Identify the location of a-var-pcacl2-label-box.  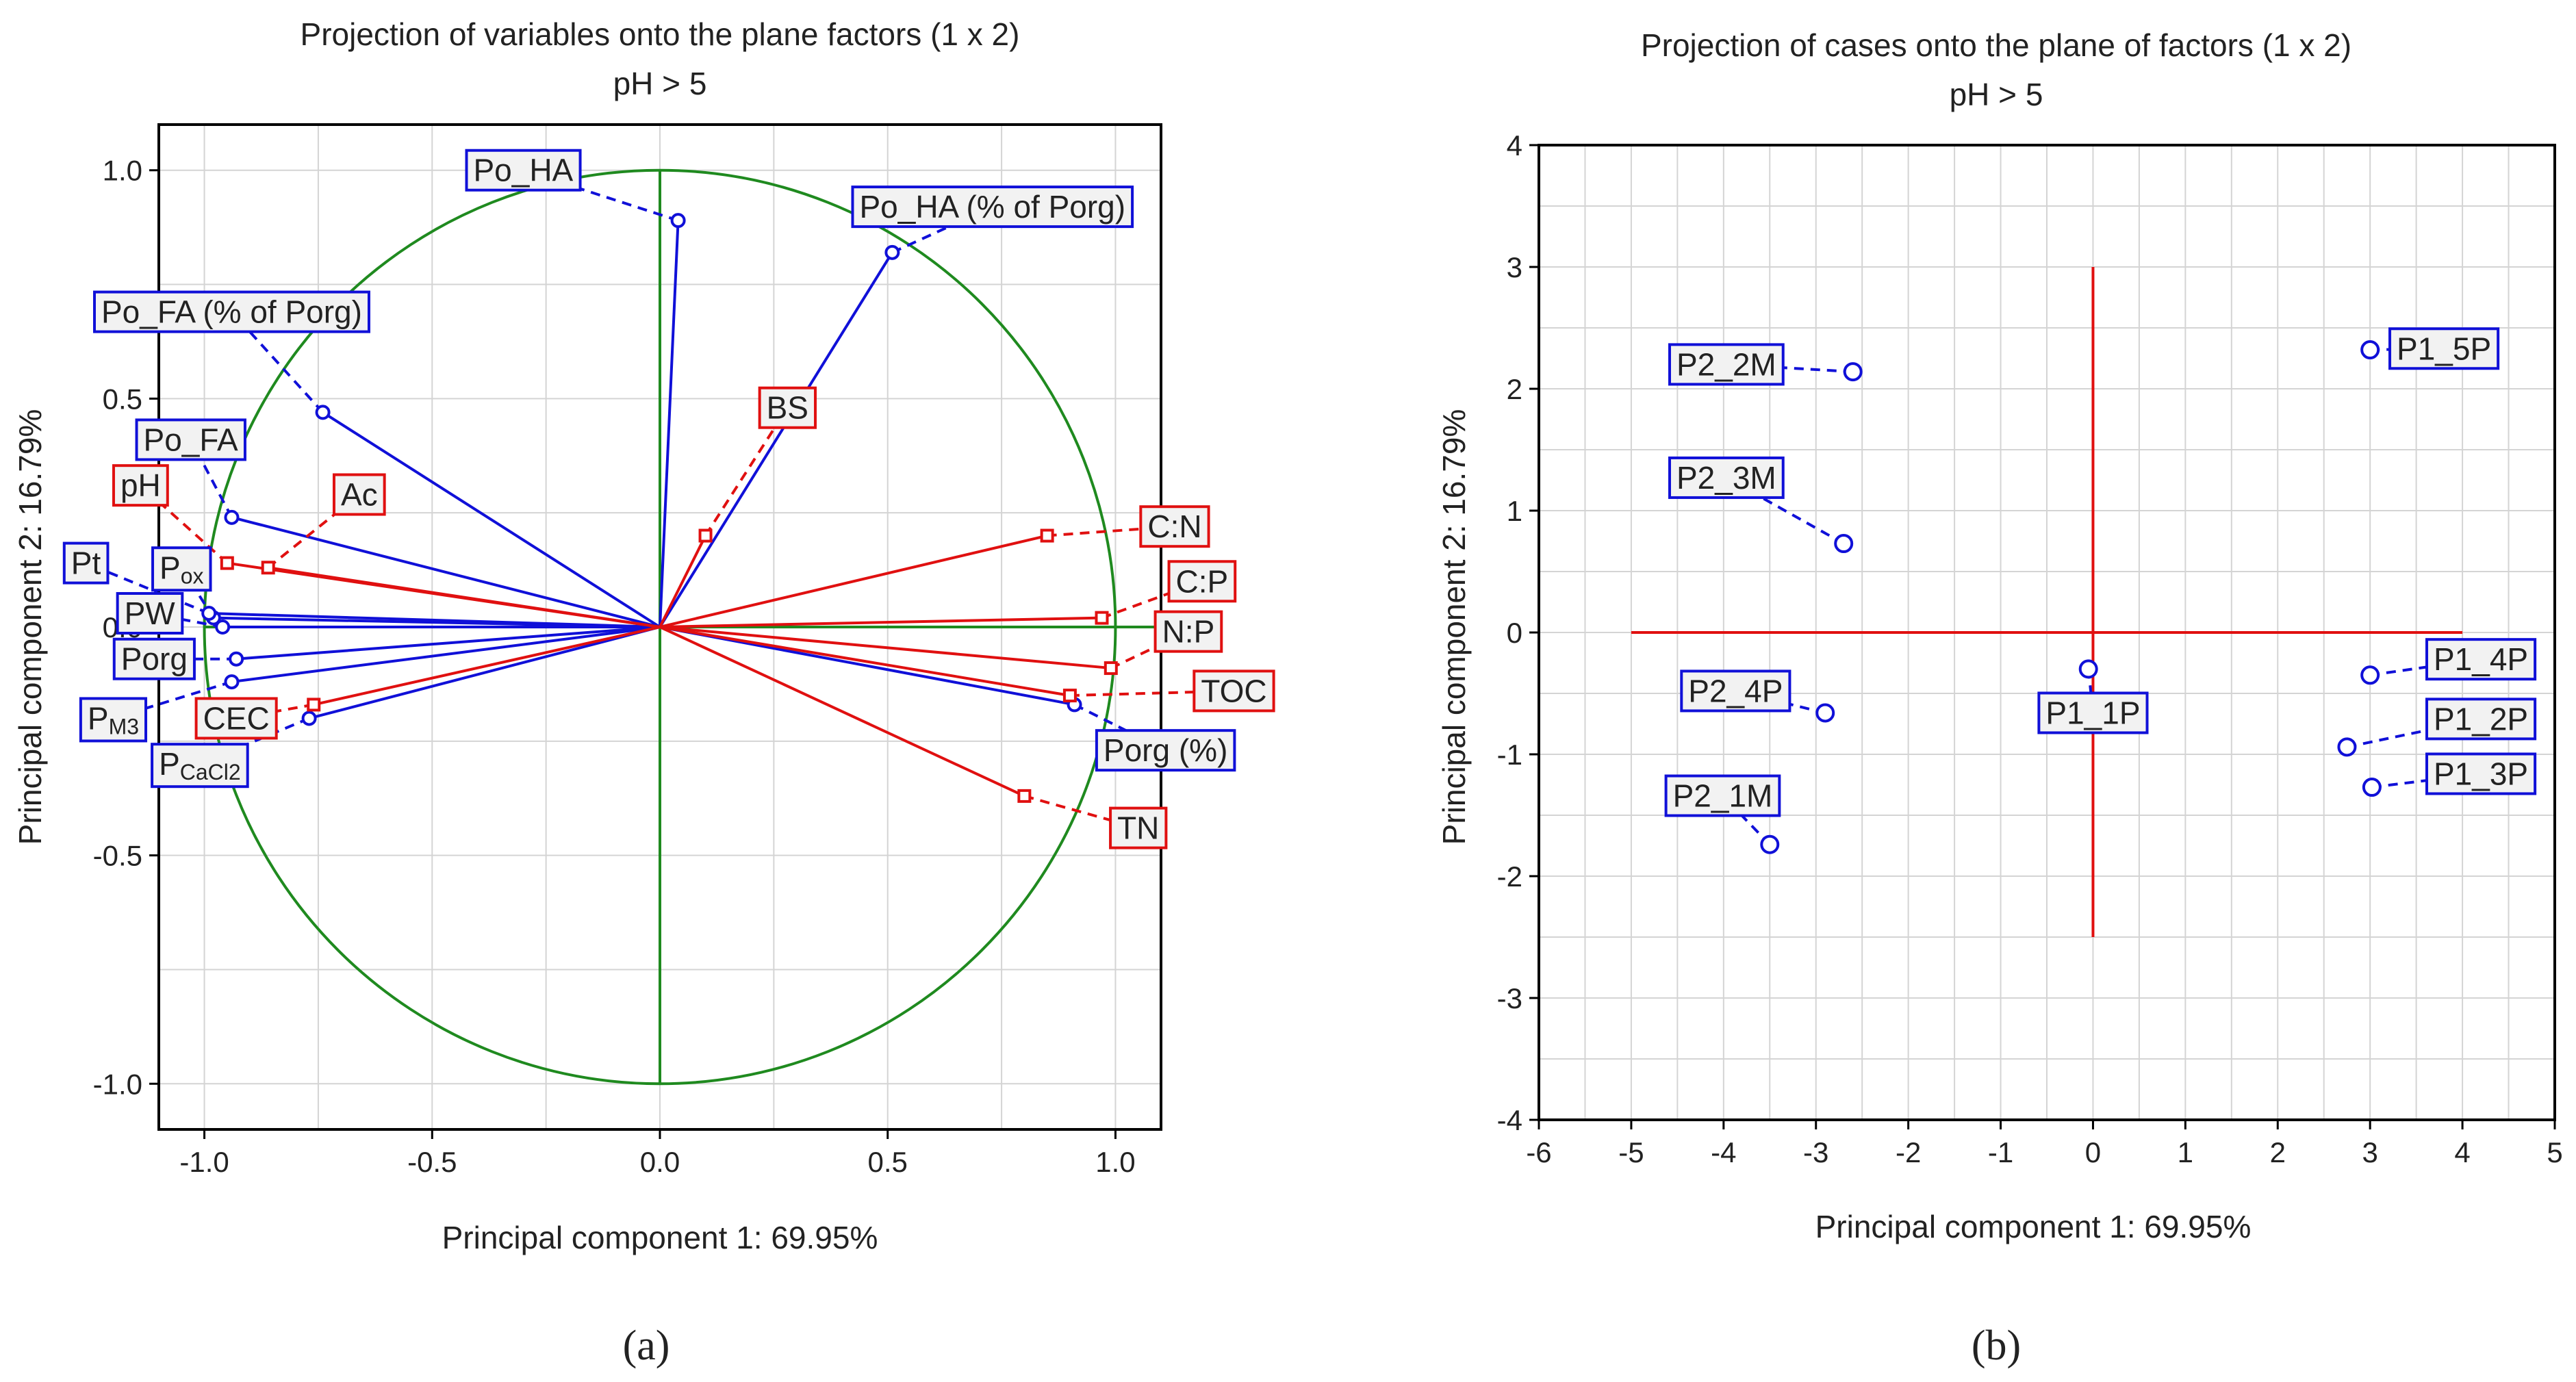
(200, 766).